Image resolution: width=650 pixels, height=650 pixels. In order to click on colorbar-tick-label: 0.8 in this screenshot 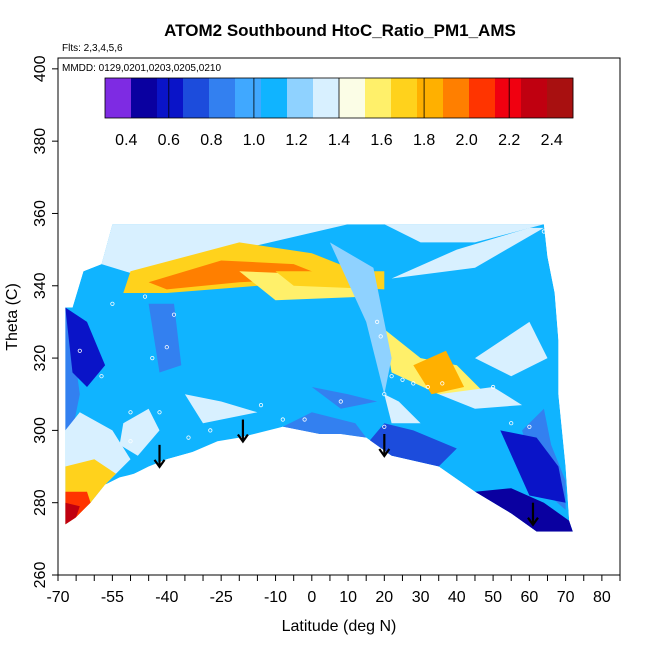, I will do `click(211, 140)`.